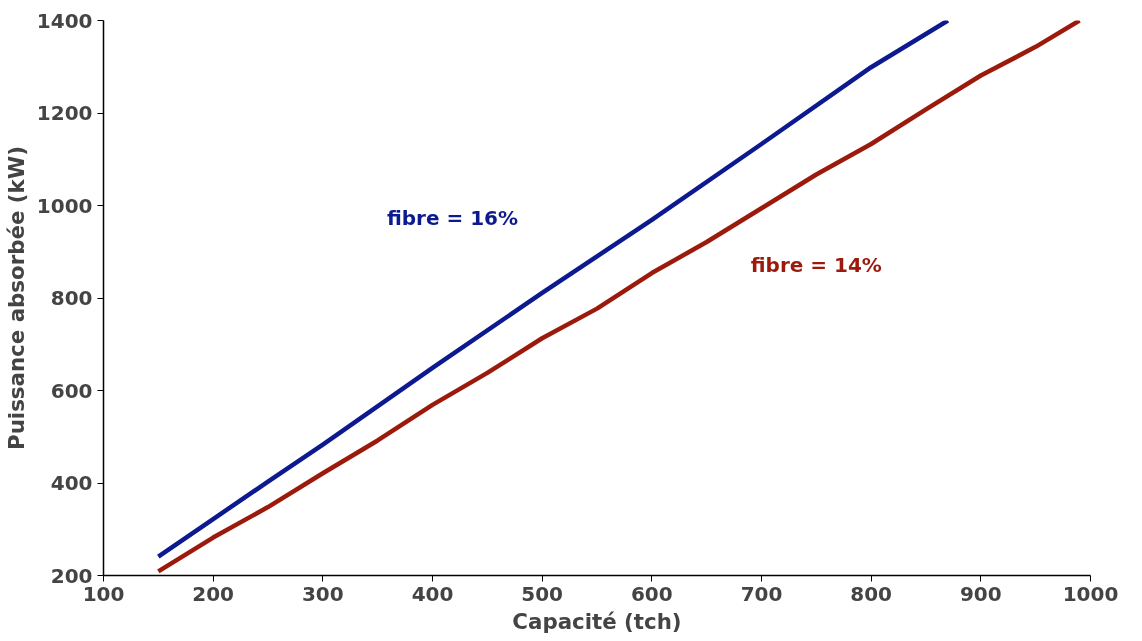  I want to click on y-axis-title: Puissance absorbée (kW), so click(16, 298).